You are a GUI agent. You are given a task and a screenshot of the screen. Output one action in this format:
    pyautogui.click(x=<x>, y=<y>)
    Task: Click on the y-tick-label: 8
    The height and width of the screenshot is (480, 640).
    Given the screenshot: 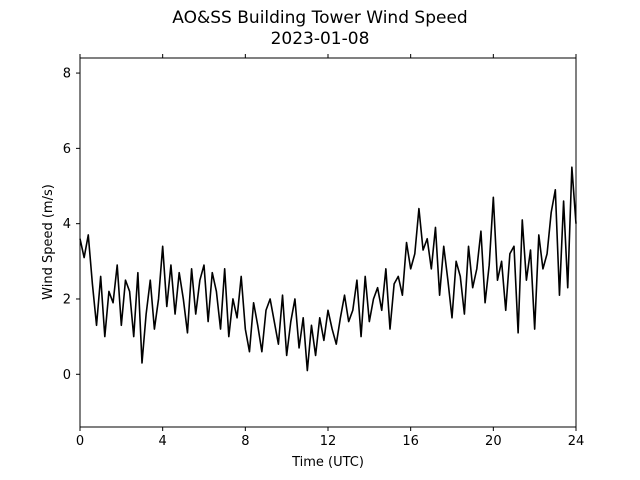 What is the action you would take?
    pyautogui.click(x=67, y=74)
    